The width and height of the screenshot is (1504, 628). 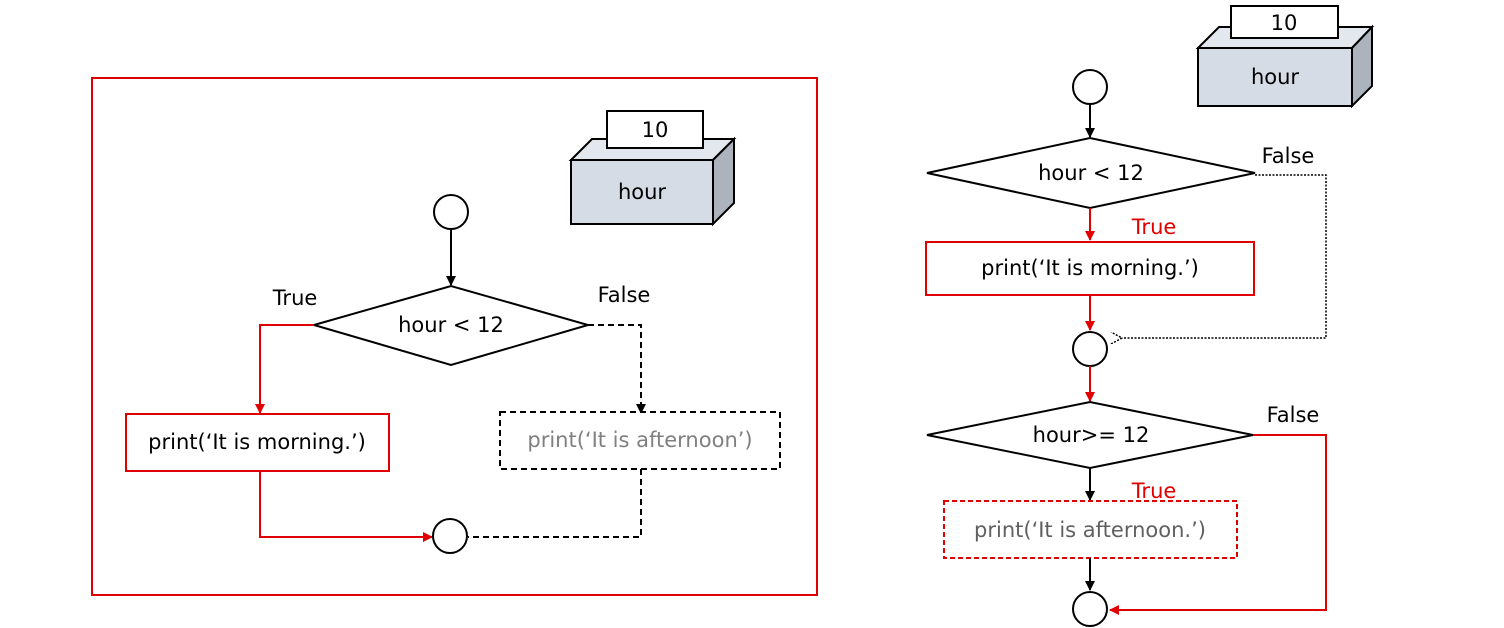 What do you see at coordinates (295, 298) in the screenshot?
I see `left-true-label: True` at bounding box center [295, 298].